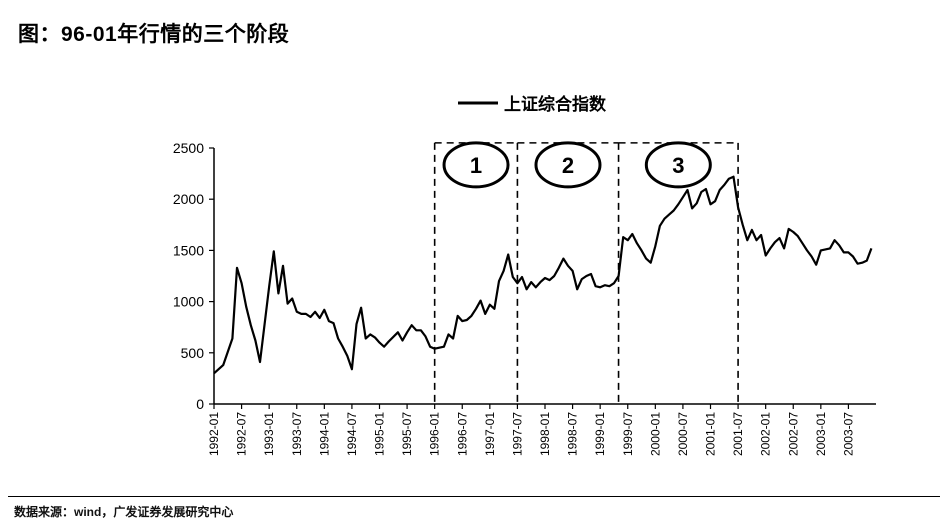 This screenshot has width=948, height=524. What do you see at coordinates (573, 434) in the screenshot?
I see `x-tick-label: 1998-07` at bounding box center [573, 434].